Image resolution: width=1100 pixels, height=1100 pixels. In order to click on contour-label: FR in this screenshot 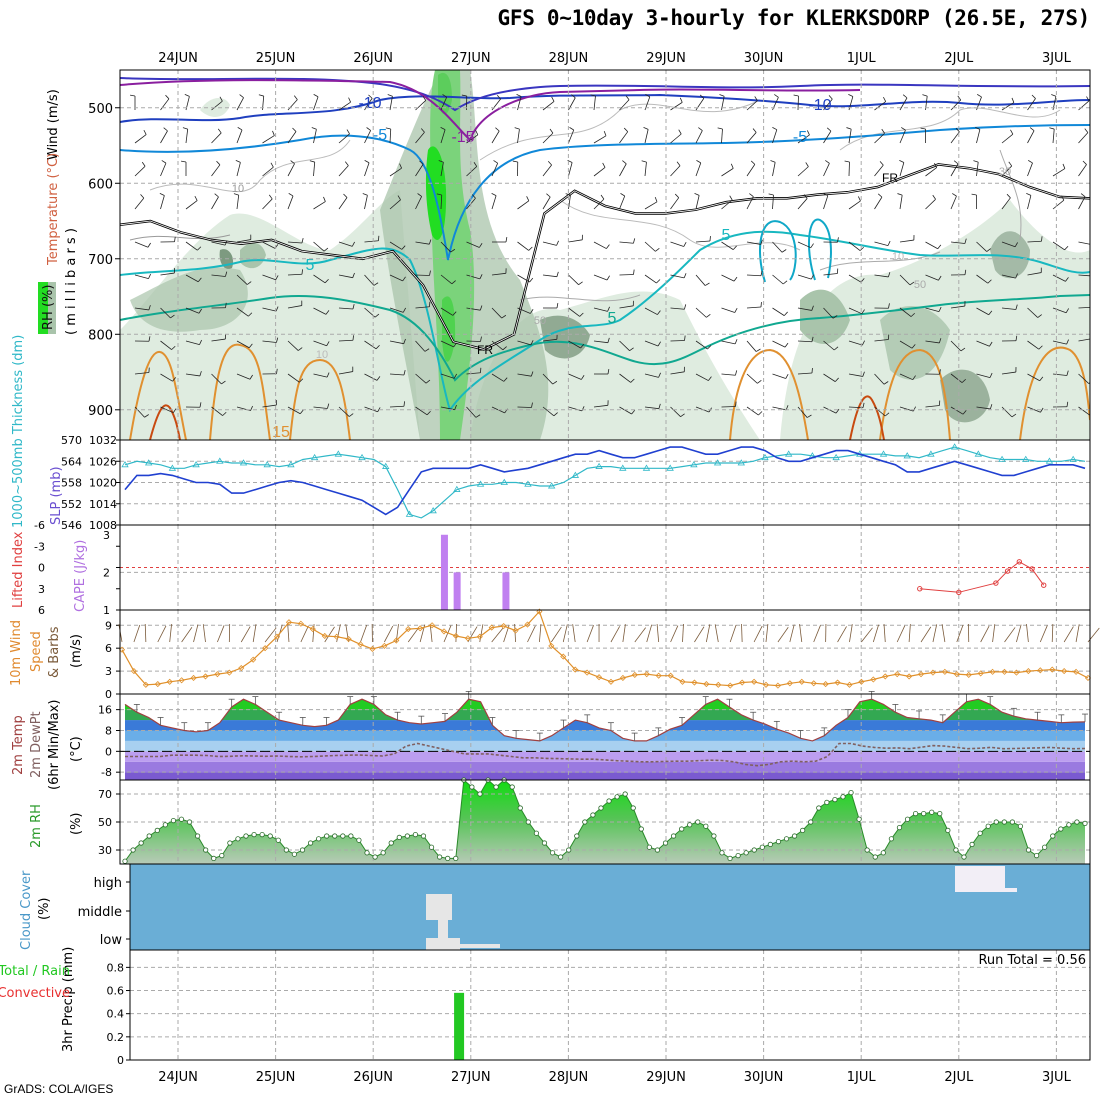, I will do `click(890, 178)`.